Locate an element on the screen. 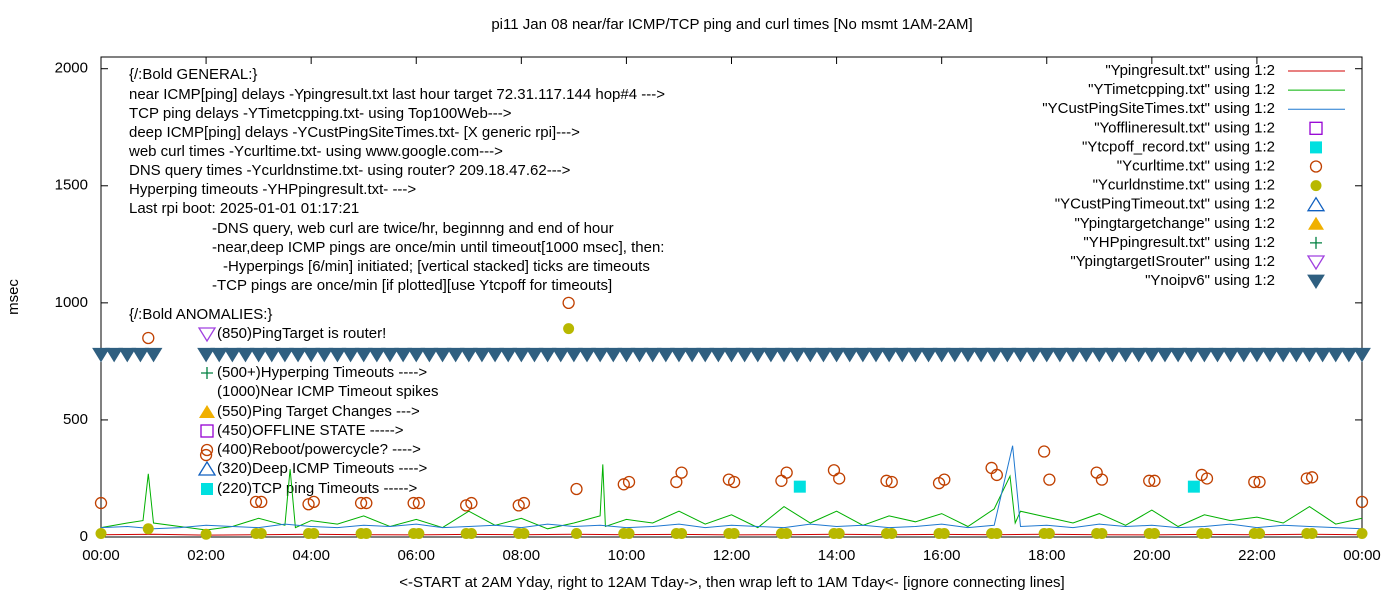  legend-label: "Ycurldnstime.txt" using 1:2 is located at coordinates (1184, 185).